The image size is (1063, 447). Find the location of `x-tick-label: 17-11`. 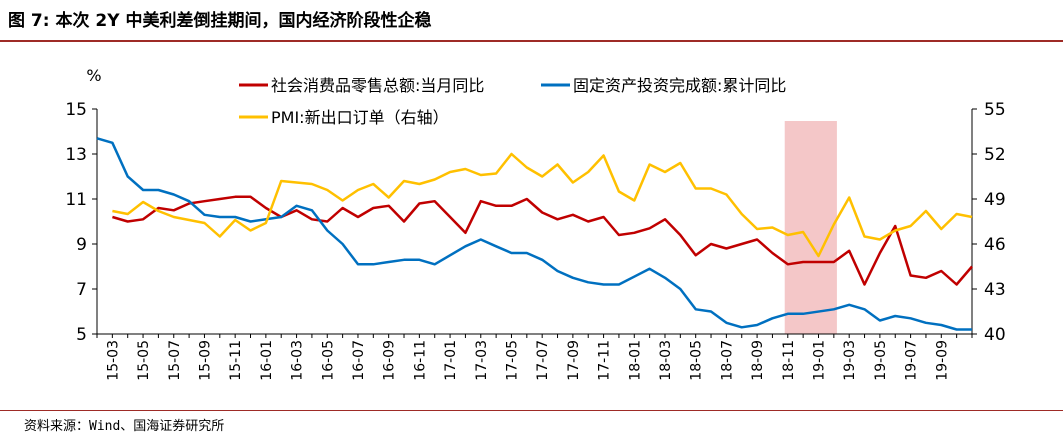

x-tick-label: 17-11 is located at coordinates (605, 360).